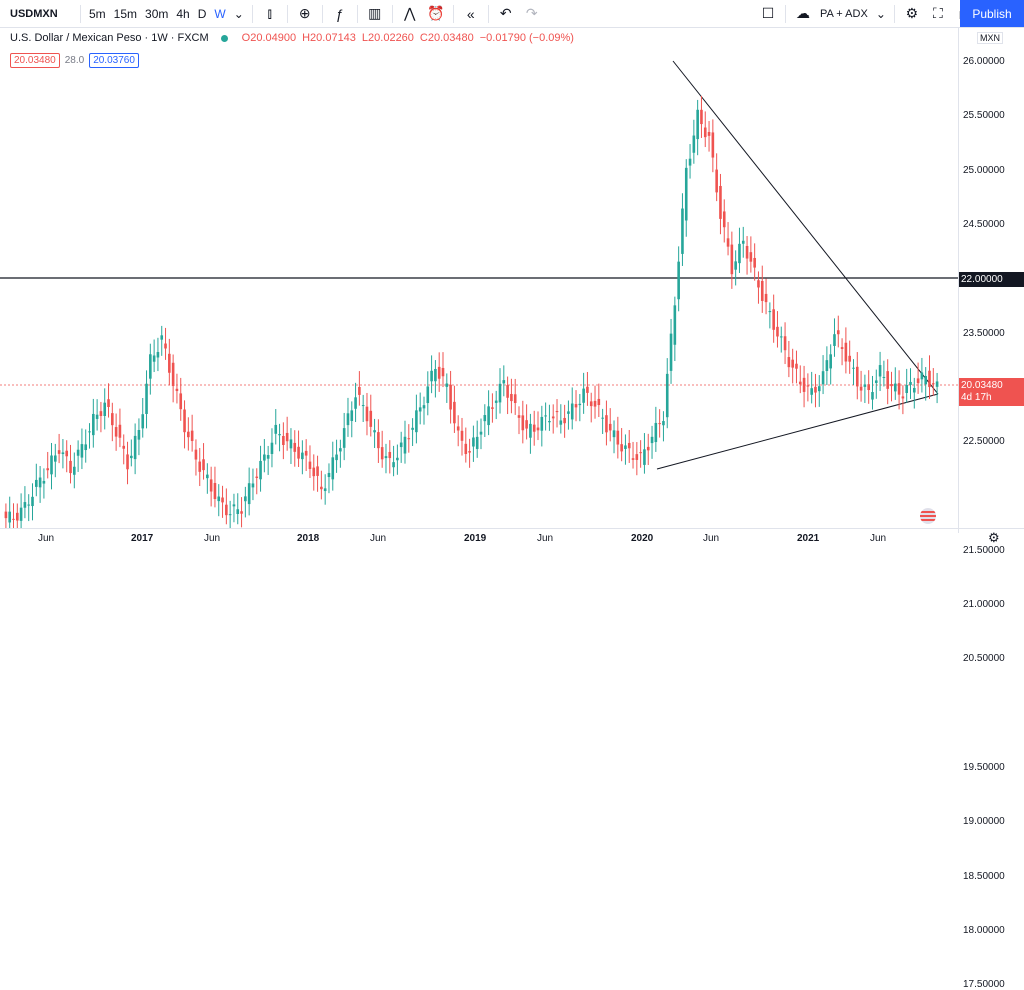 Image resolution: width=1024 pixels, height=990 pixels. Describe the element at coordinates (109, 38) in the screenshot. I see `chart-title: U.S. Dollar / Mexican Peso · 1W · FXCM` at that location.